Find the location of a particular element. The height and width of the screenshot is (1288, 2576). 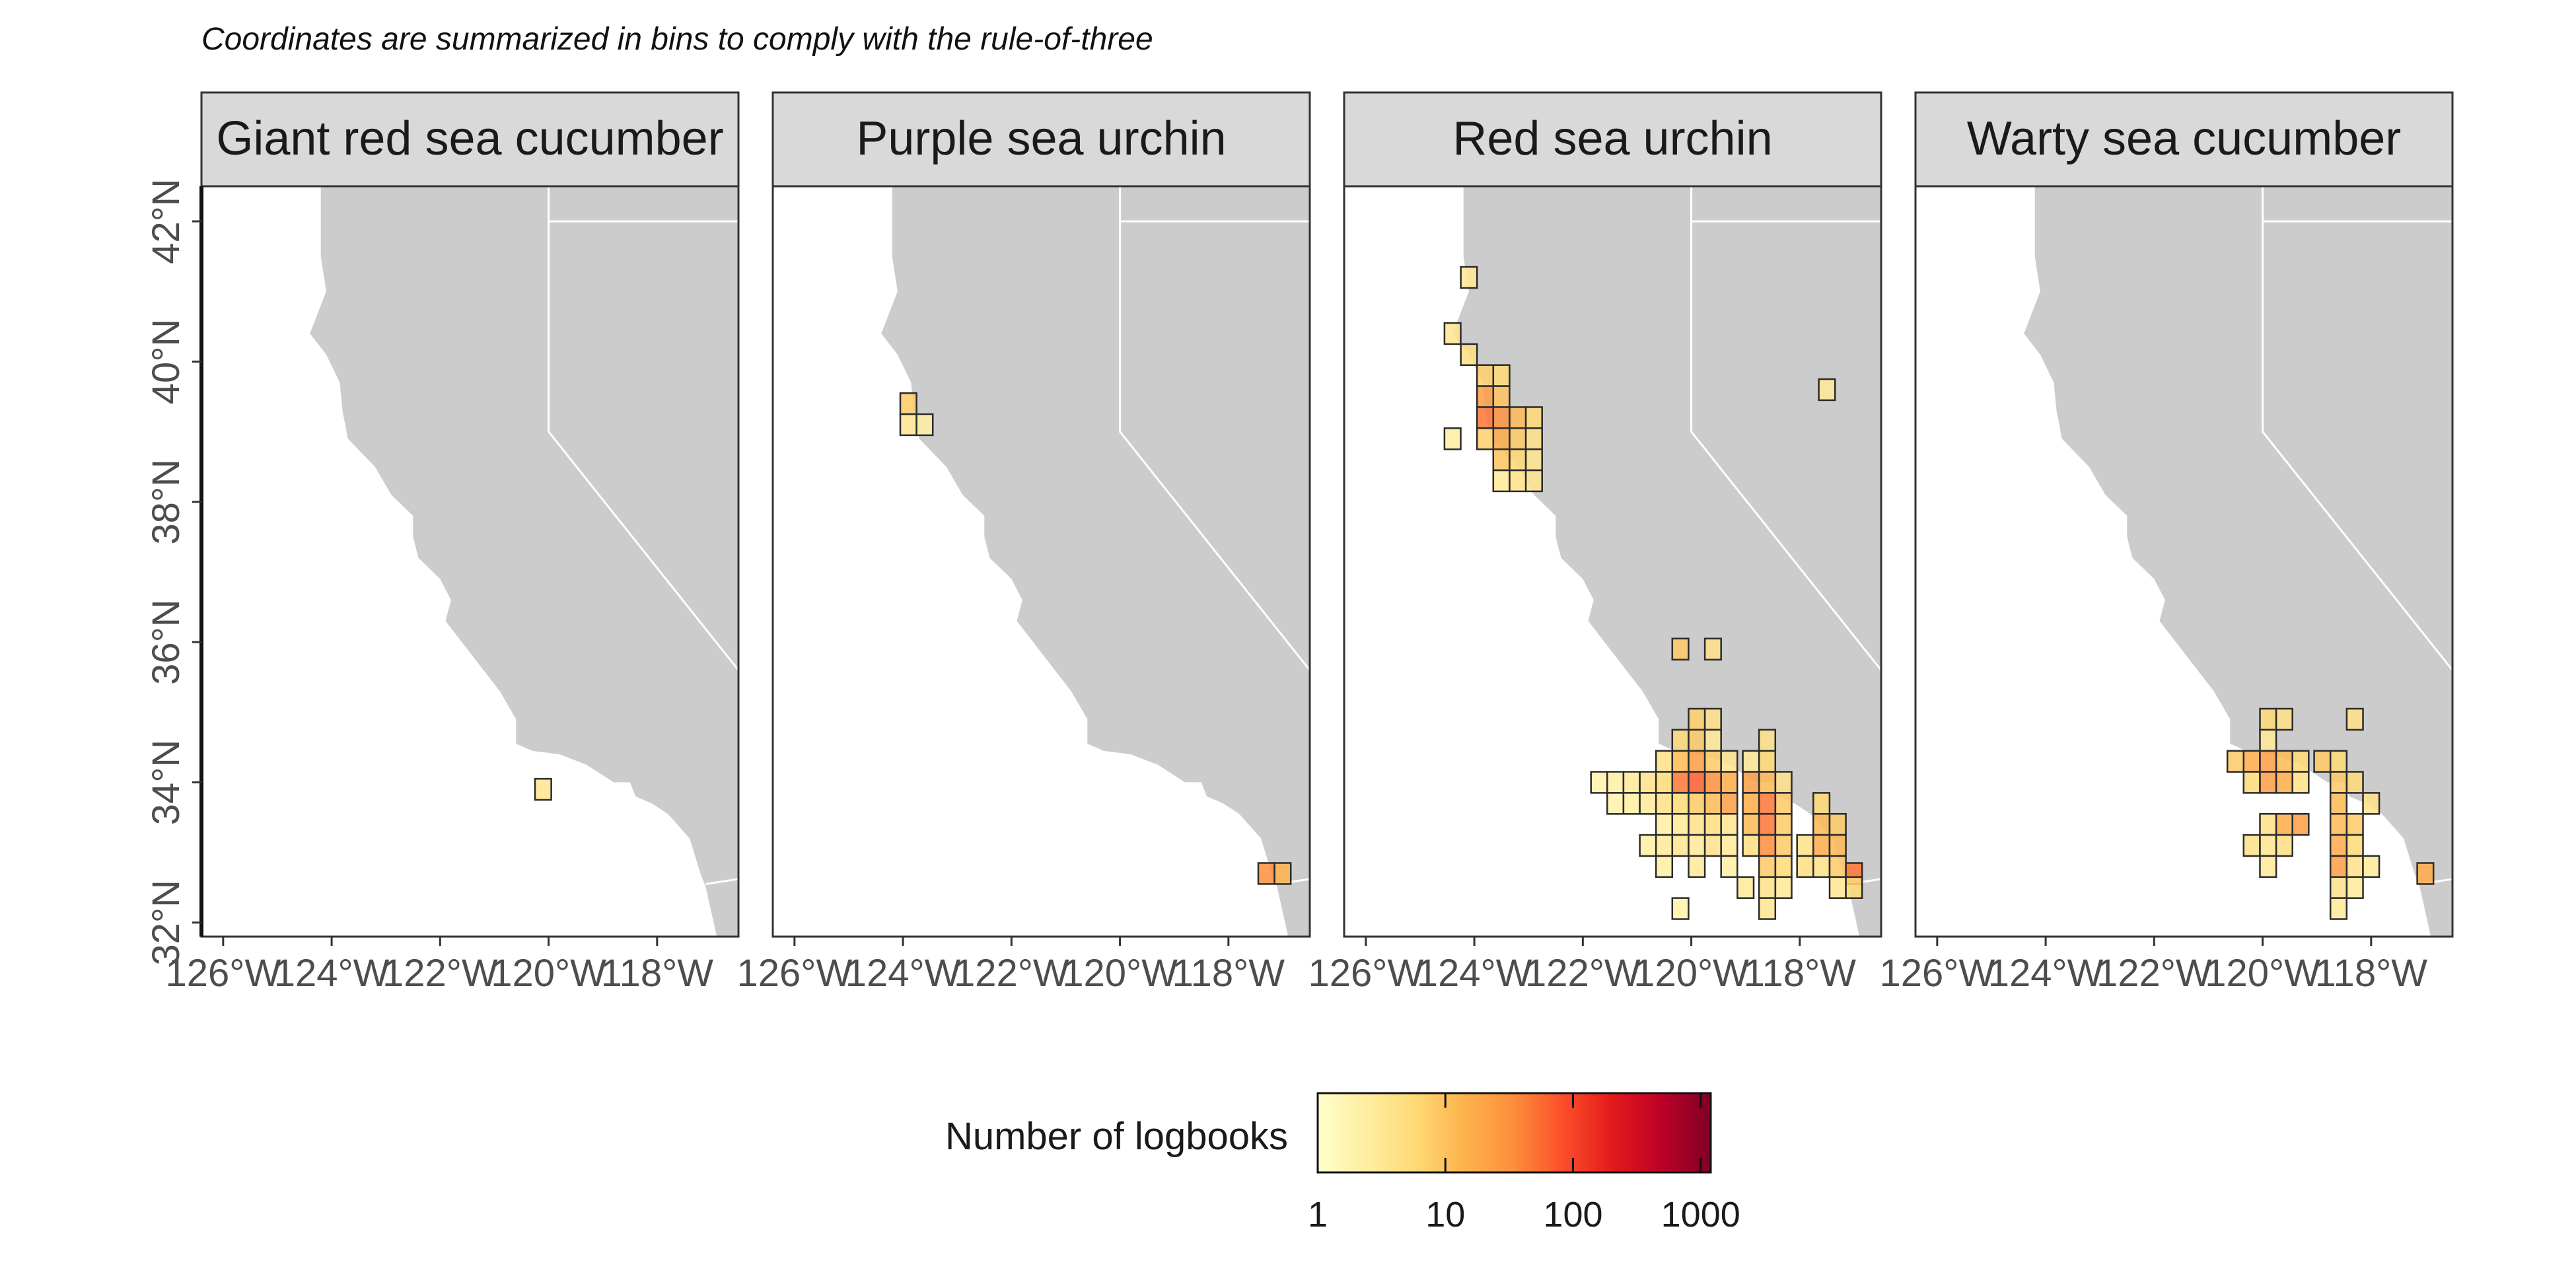

legend-title: Number of logbooks is located at coordinates (1116, 1136).